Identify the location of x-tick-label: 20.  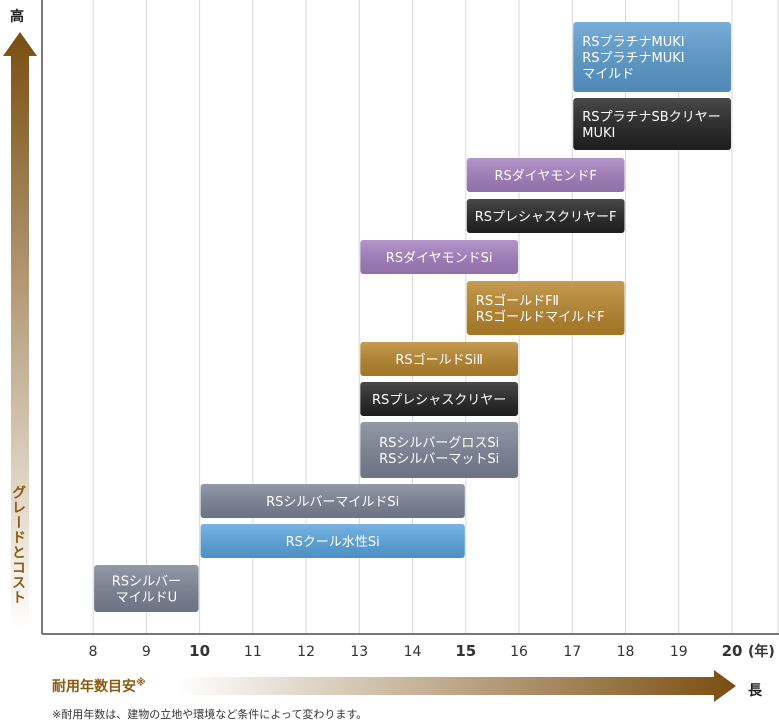
(732, 651).